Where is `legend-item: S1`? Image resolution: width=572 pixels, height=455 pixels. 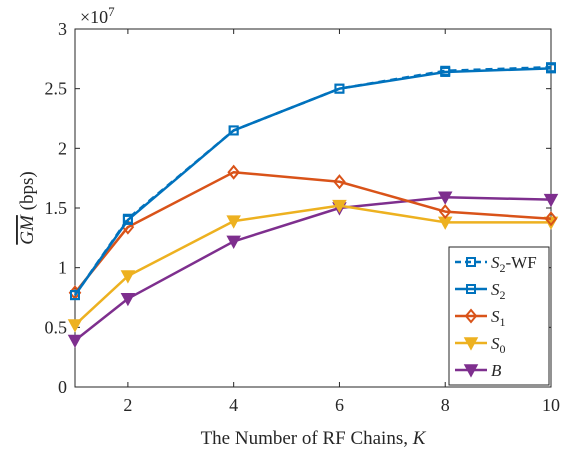 legend-item: S1 is located at coordinates (480, 318).